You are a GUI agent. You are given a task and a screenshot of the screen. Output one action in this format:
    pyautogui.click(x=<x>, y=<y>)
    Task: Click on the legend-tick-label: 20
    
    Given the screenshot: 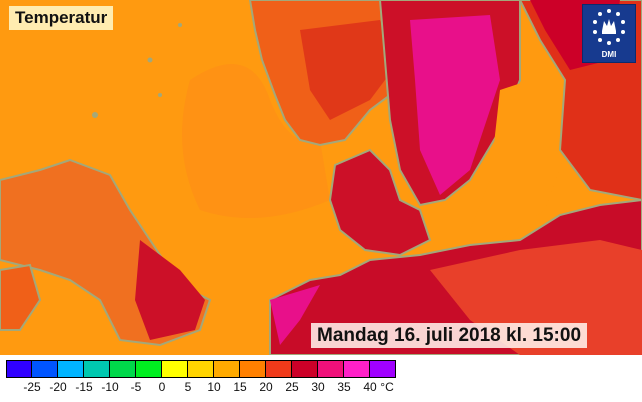 What is the action you would take?
    pyautogui.click(x=266, y=387)
    